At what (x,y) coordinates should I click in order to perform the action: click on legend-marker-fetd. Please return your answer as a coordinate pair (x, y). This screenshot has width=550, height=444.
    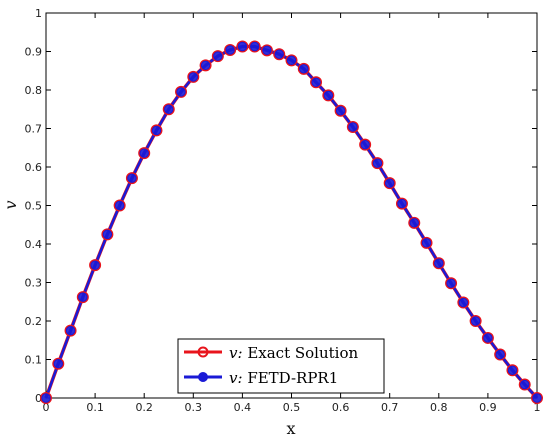
    Looking at the image, I should click on (203, 377).